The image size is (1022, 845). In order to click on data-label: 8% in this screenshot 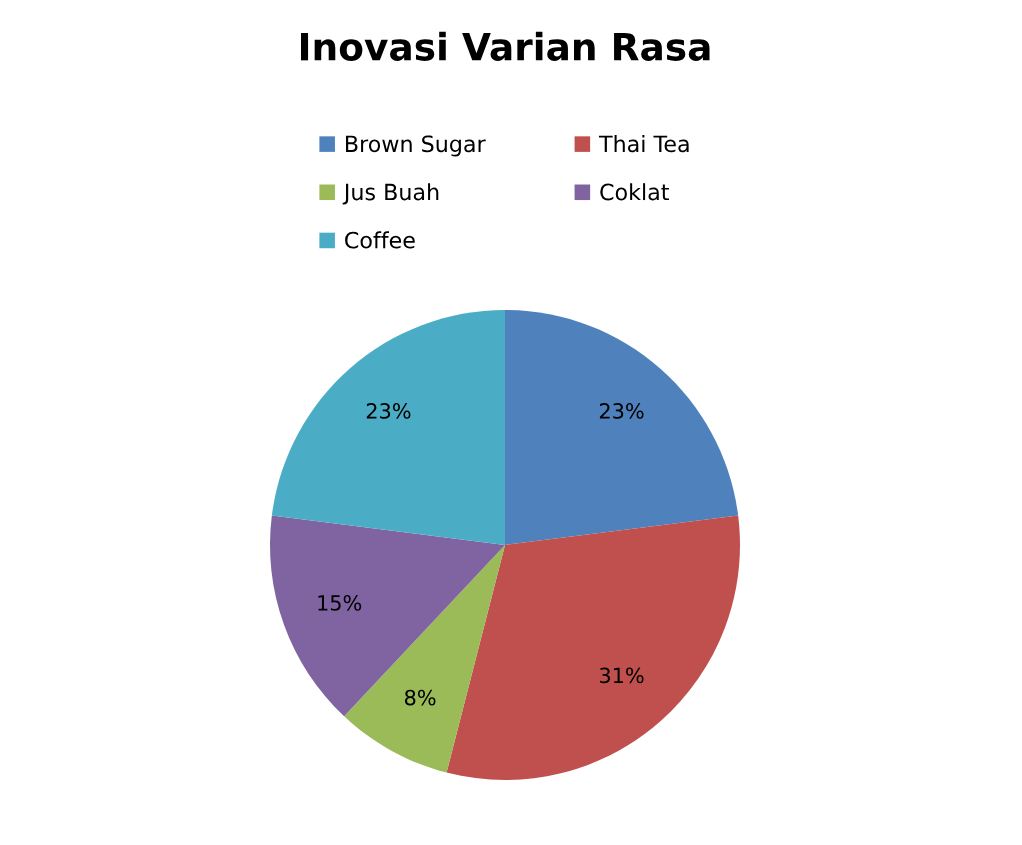, I will do `click(420, 697)`.